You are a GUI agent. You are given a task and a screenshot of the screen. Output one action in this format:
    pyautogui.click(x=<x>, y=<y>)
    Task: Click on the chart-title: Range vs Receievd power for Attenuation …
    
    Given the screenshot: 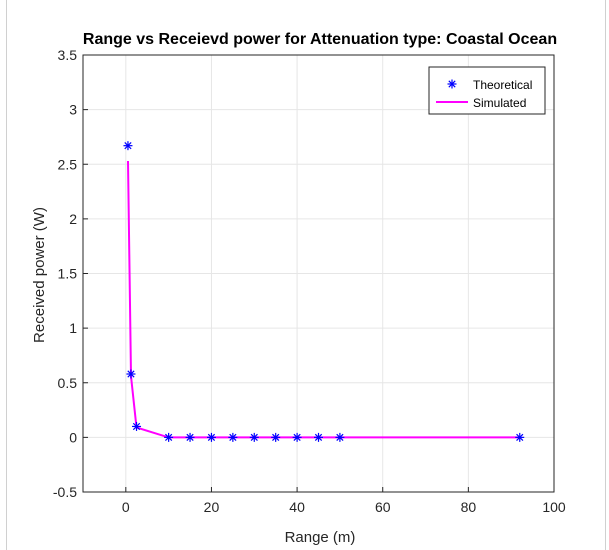 What is the action you would take?
    pyautogui.click(x=320, y=39)
    